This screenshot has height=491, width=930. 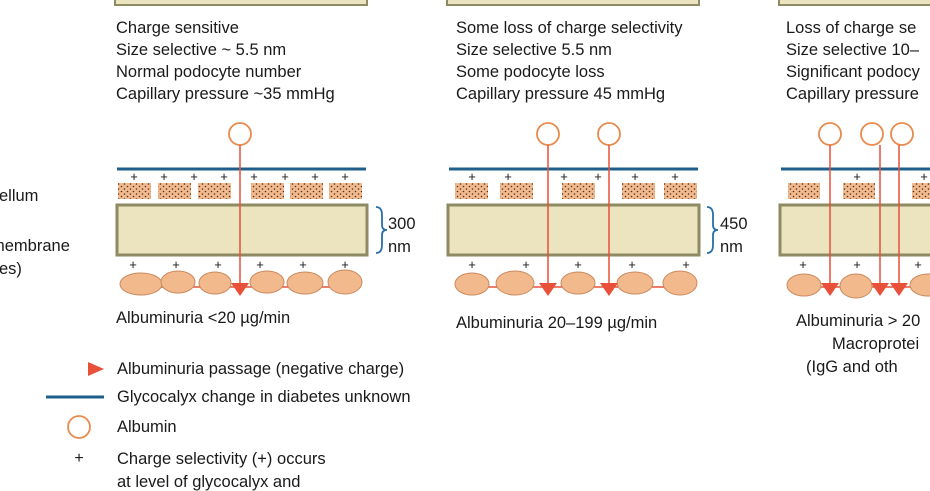 What do you see at coordinates (402, 224) in the screenshot?
I see `brace-value: 300` at bounding box center [402, 224].